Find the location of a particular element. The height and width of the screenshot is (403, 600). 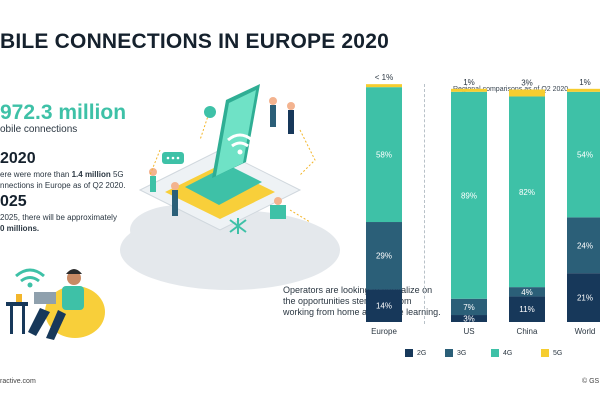

bar-label-world-4g: 54% is located at coordinates (585, 155).